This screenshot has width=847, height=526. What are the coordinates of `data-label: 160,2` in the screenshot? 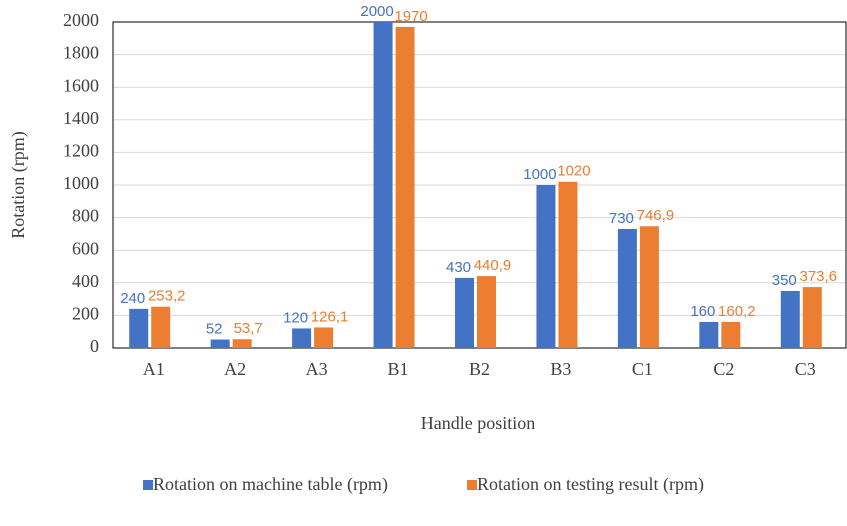 It's located at (737, 311).